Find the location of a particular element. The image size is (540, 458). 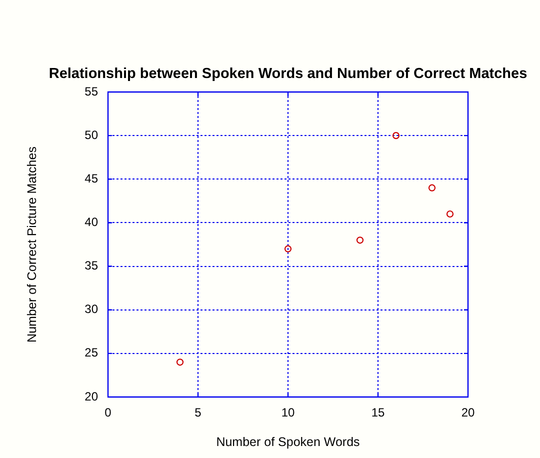

y-tick-label: 55 is located at coordinates (91, 91).